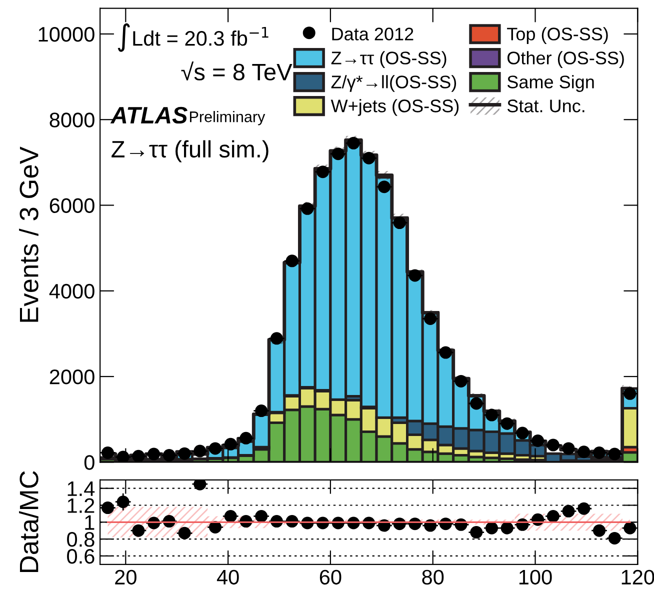 This screenshot has height=591, width=654. What do you see at coordinates (373, 34) in the screenshot?
I see `legend-label: Data 2012` at bounding box center [373, 34].